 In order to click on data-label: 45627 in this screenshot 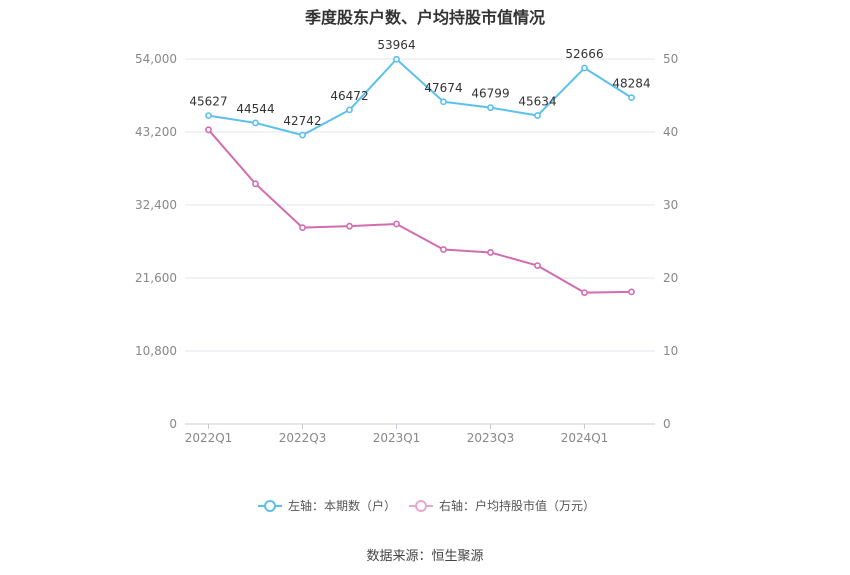, I will do `click(208, 102)`.